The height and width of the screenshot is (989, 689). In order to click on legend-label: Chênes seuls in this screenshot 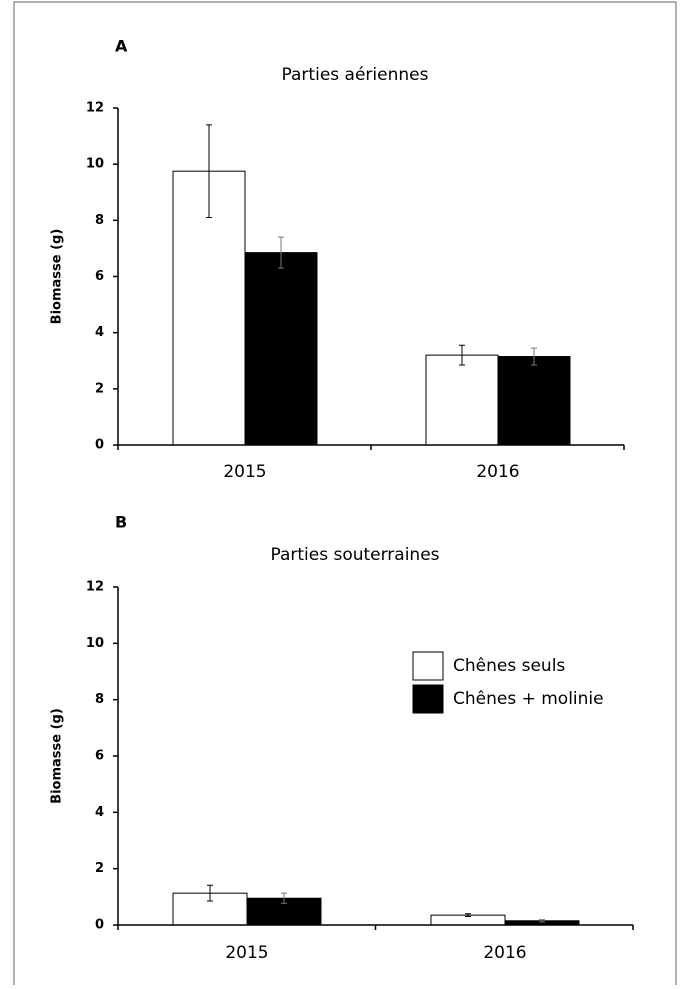, I will do `click(509, 666)`.